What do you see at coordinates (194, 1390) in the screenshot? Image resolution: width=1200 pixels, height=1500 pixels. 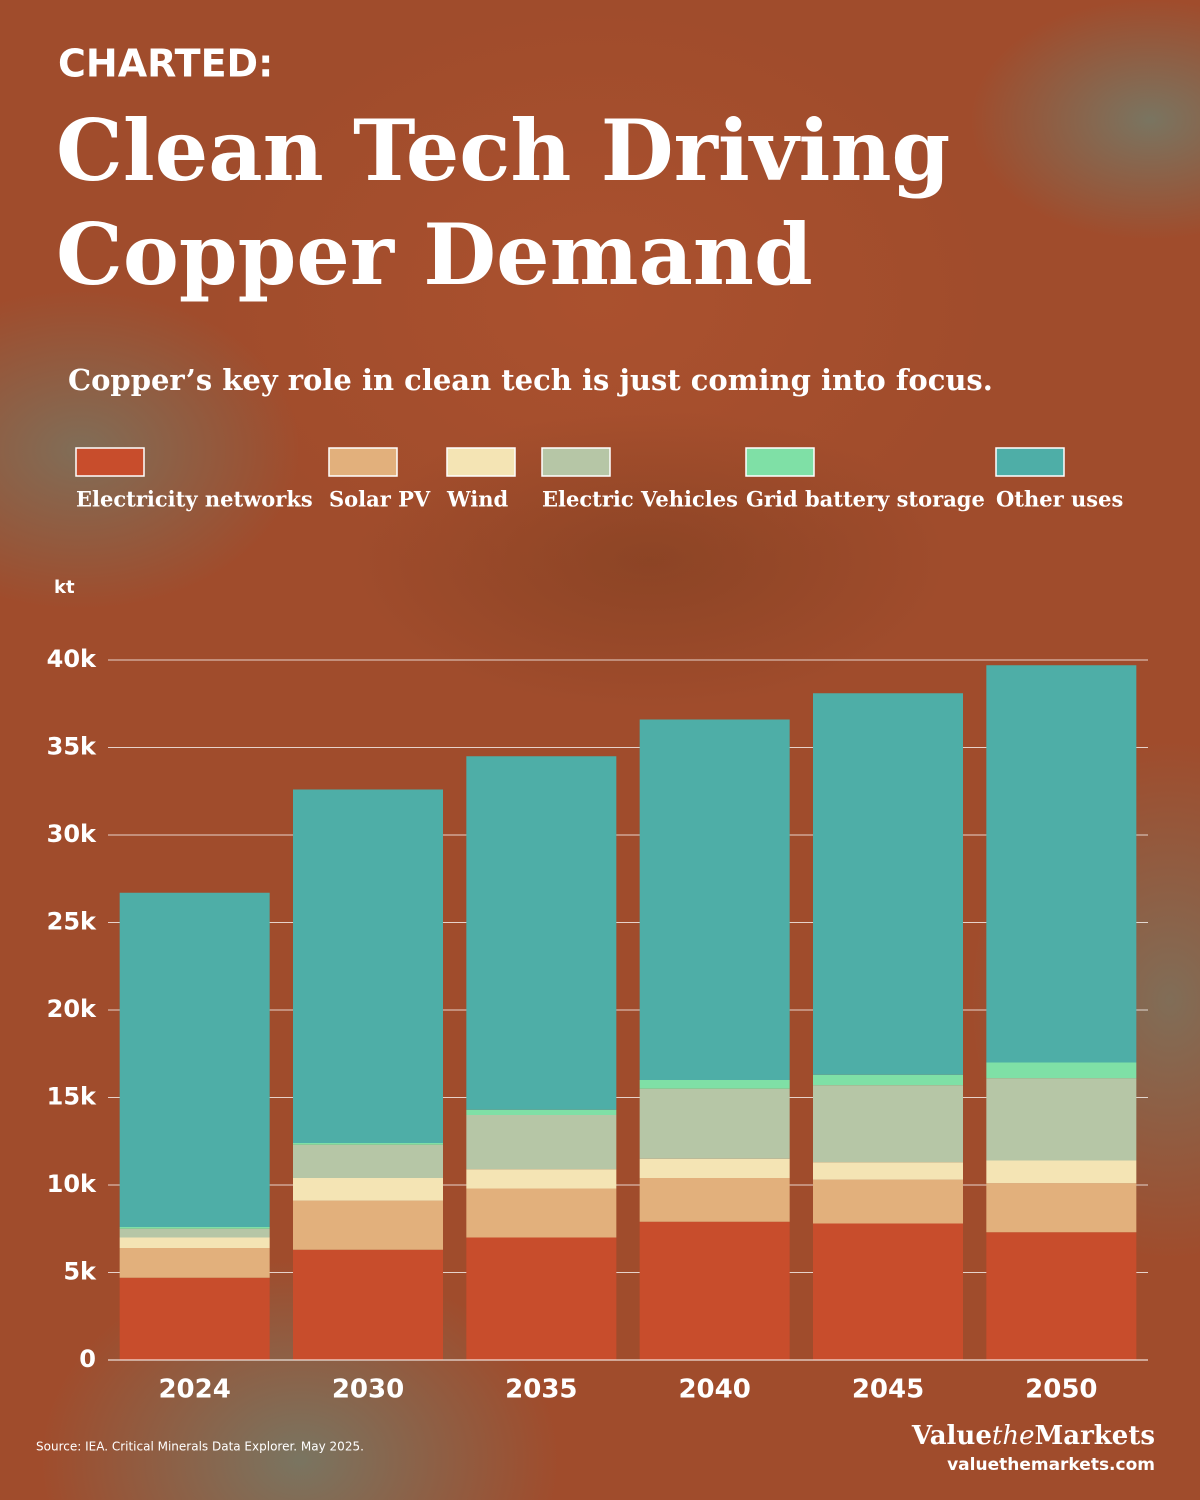 I see `x-tick-label: 2024` at bounding box center [194, 1390].